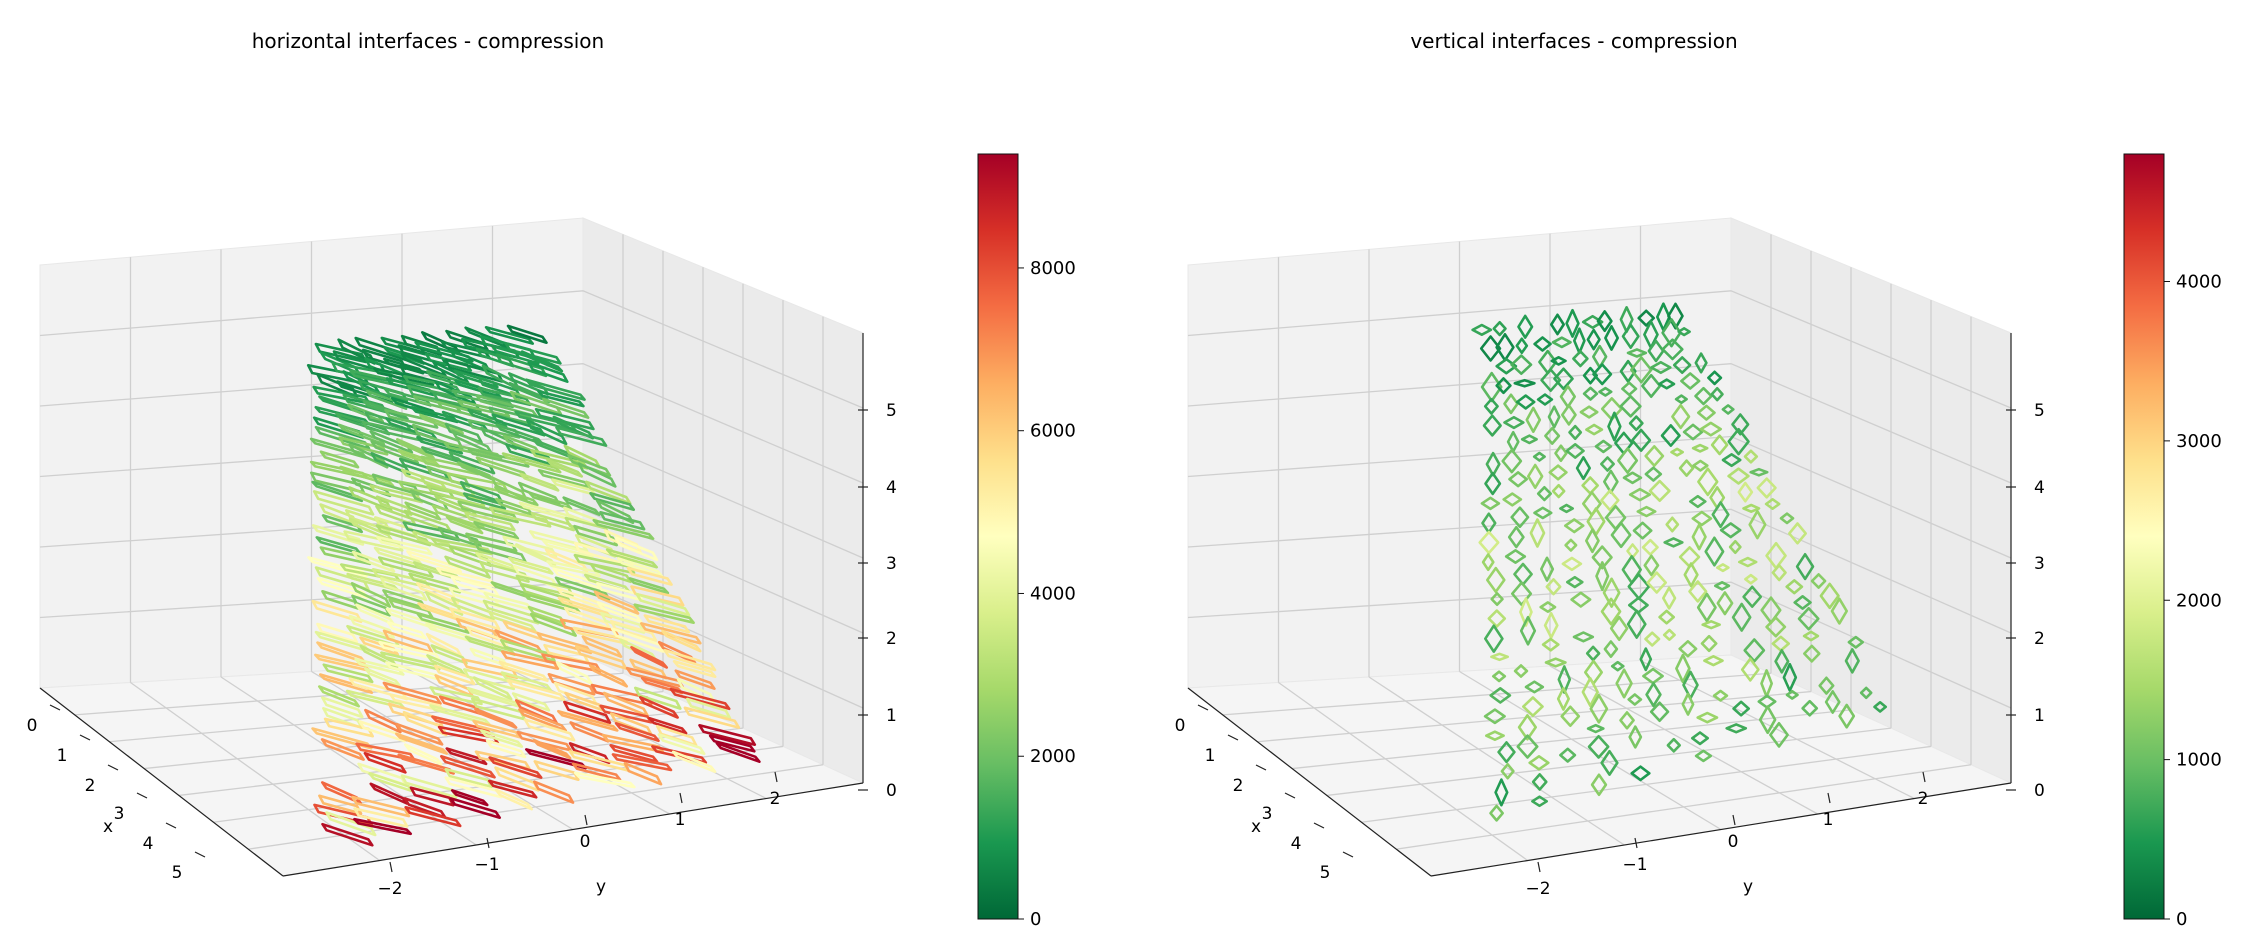 This screenshot has height=946, width=2250. Describe the element at coordinates (2199, 600) in the screenshot. I see `colorbar-tick-label: 2000` at that location.